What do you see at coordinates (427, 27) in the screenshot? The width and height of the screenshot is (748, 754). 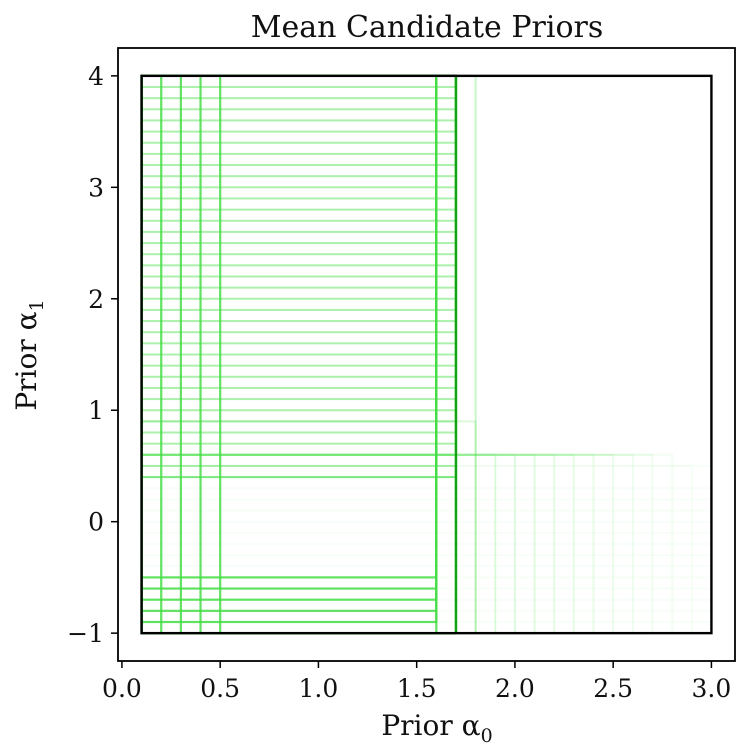 I see `chart-title: Mean Candidate Priors` at bounding box center [427, 27].